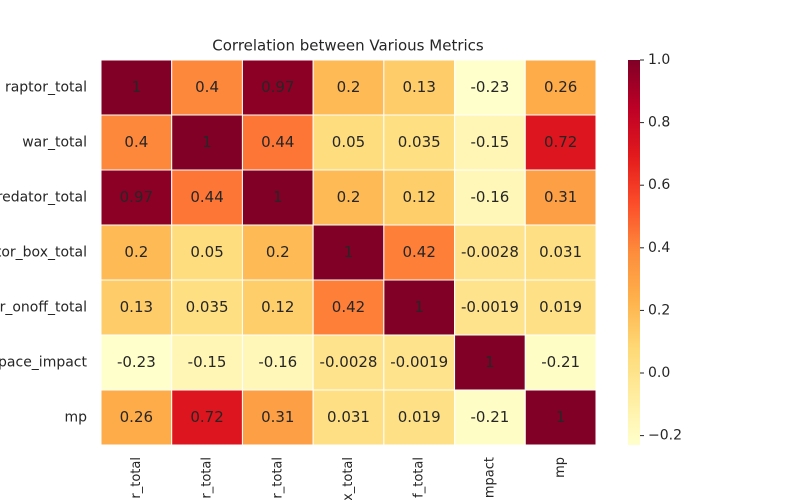  I want to click on y-tick-label: mp, so click(75, 418).